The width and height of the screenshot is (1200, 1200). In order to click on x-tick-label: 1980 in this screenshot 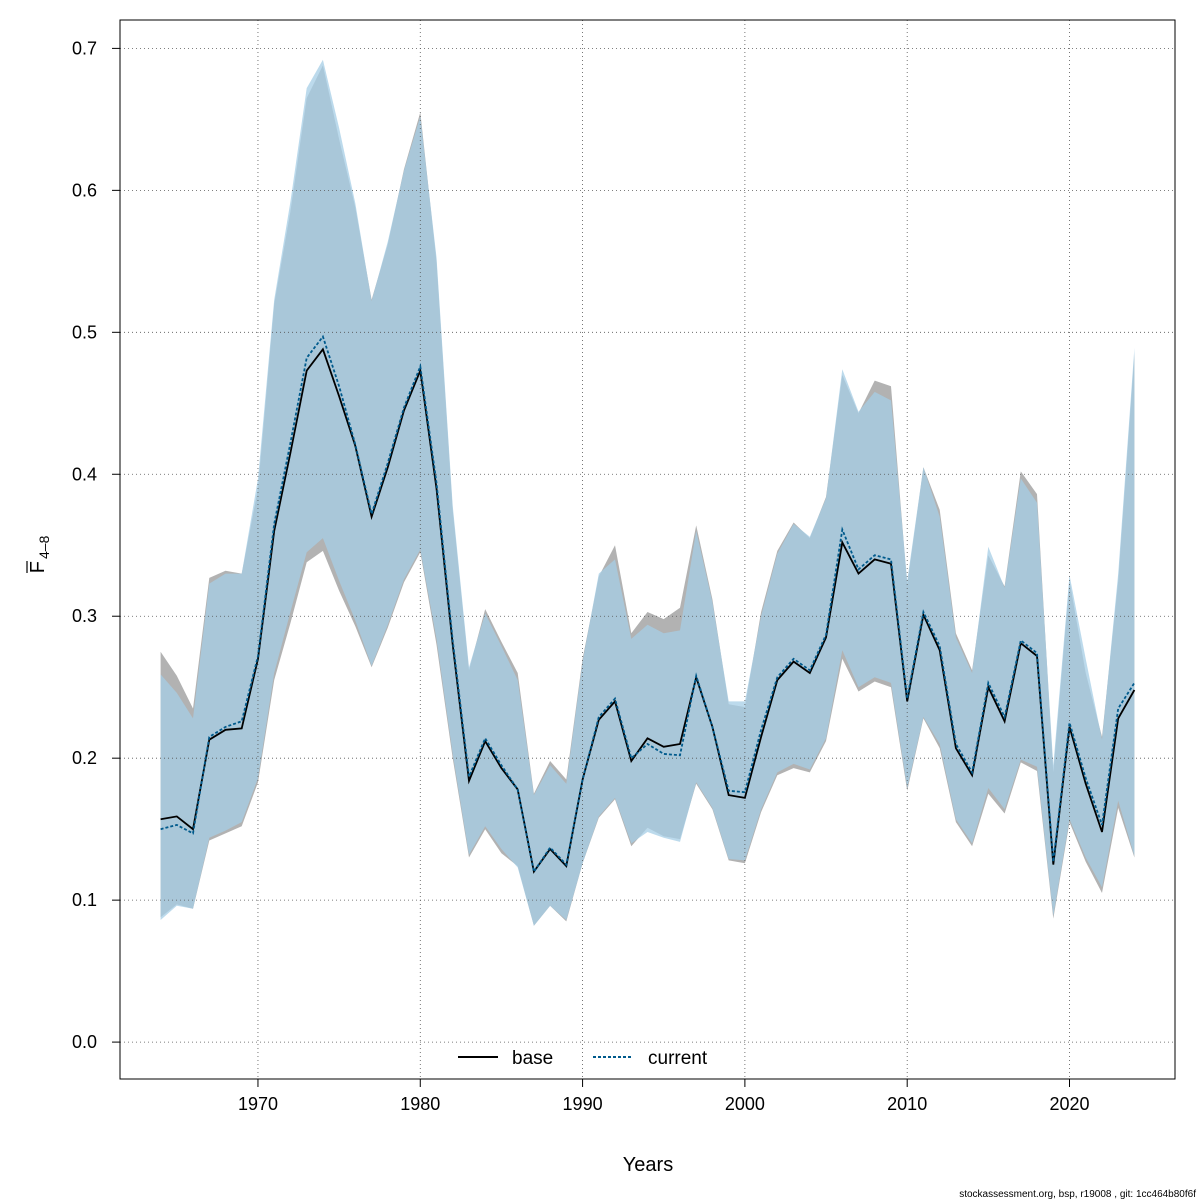, I will do `click(420, 1104)`.